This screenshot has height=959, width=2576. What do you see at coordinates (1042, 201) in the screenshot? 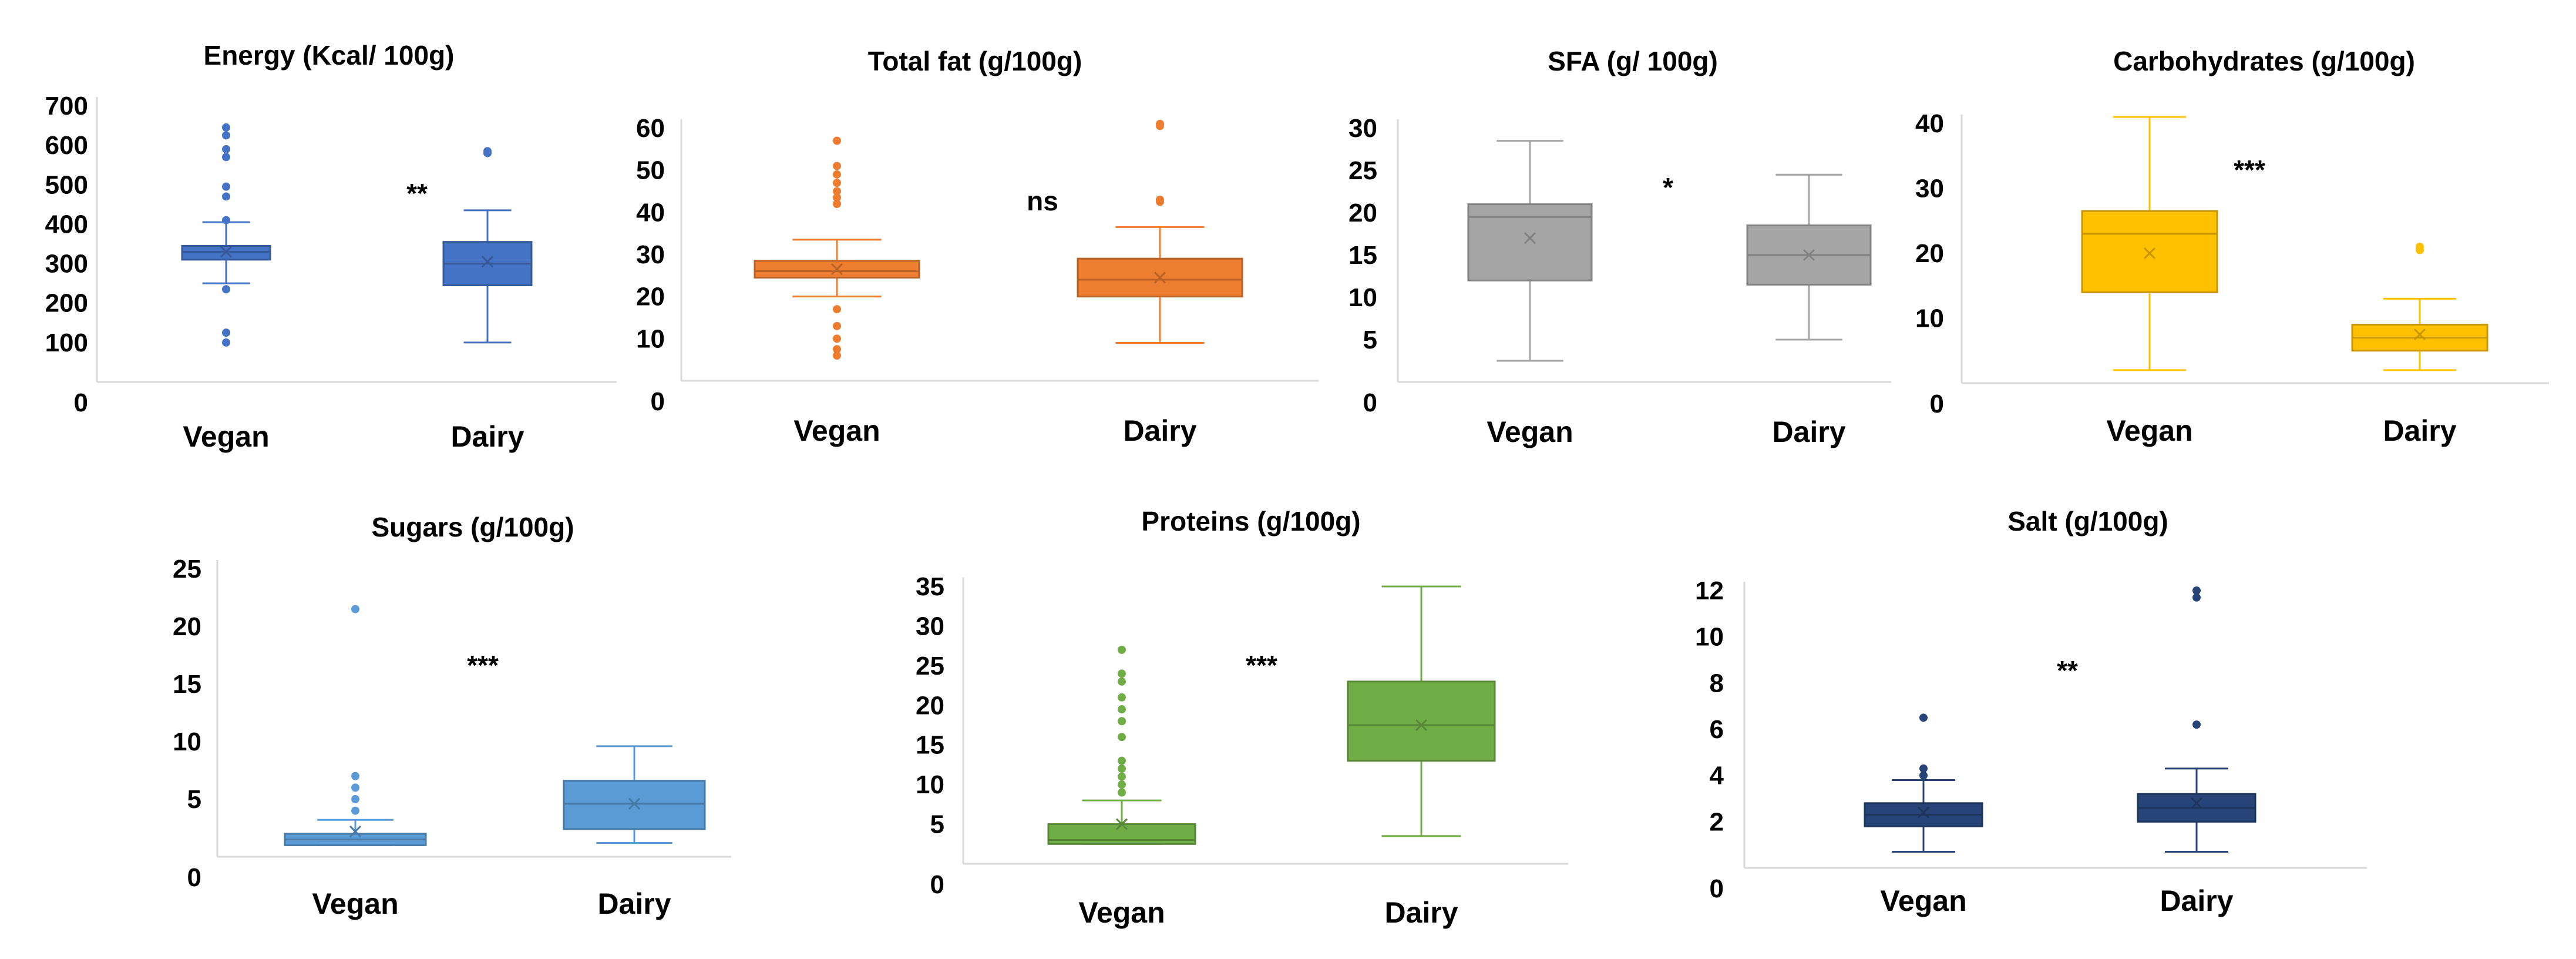
I see `significance-label: ns` at bounding box center [1042, 201].